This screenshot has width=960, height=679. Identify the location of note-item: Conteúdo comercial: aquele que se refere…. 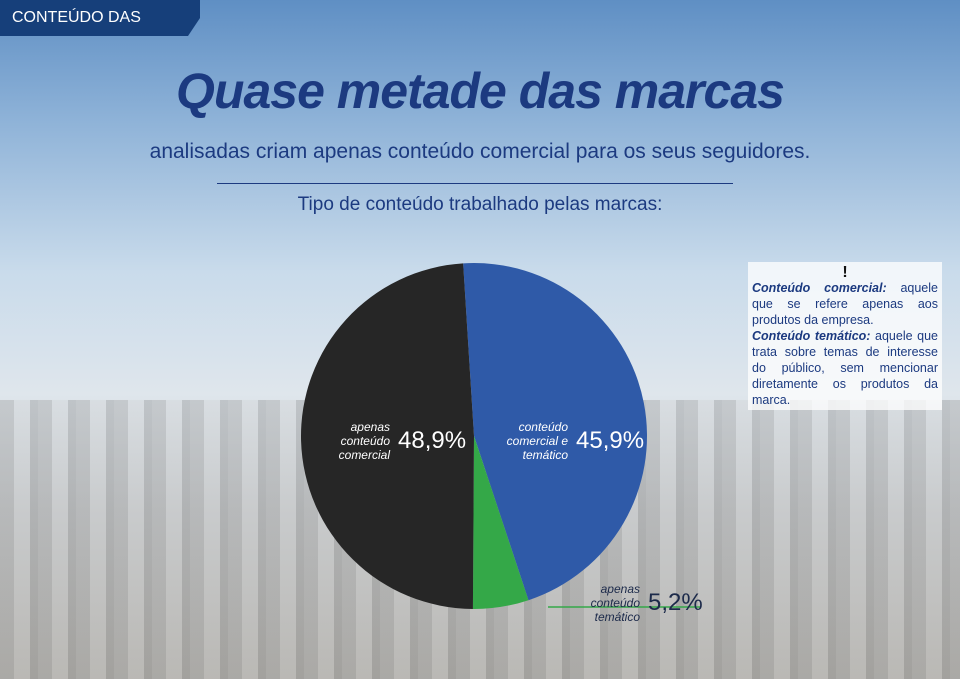
(845, 304).